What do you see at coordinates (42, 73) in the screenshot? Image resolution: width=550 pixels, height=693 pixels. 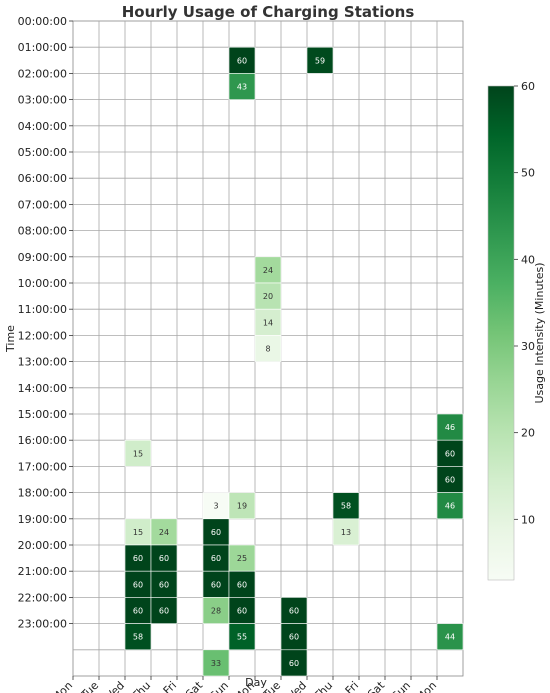 I see `y-tick-label: 02:00:00` at bounding box center [42, 73].